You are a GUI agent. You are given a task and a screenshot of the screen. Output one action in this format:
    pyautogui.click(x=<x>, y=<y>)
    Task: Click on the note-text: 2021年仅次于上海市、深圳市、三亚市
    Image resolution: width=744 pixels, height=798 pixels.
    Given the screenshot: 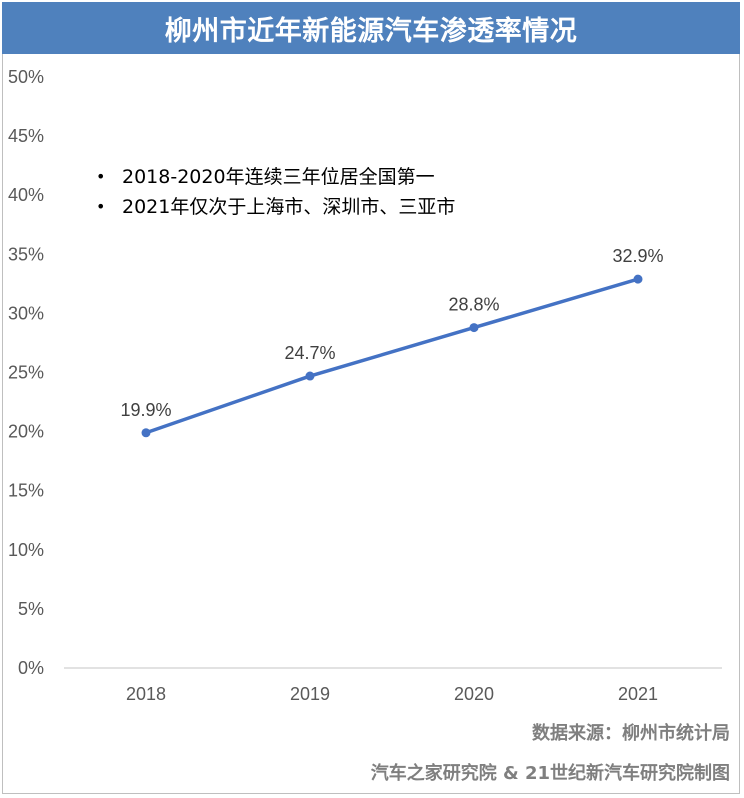 What is the action you would take?
    pyautogui.click(x=289, y=207)
    